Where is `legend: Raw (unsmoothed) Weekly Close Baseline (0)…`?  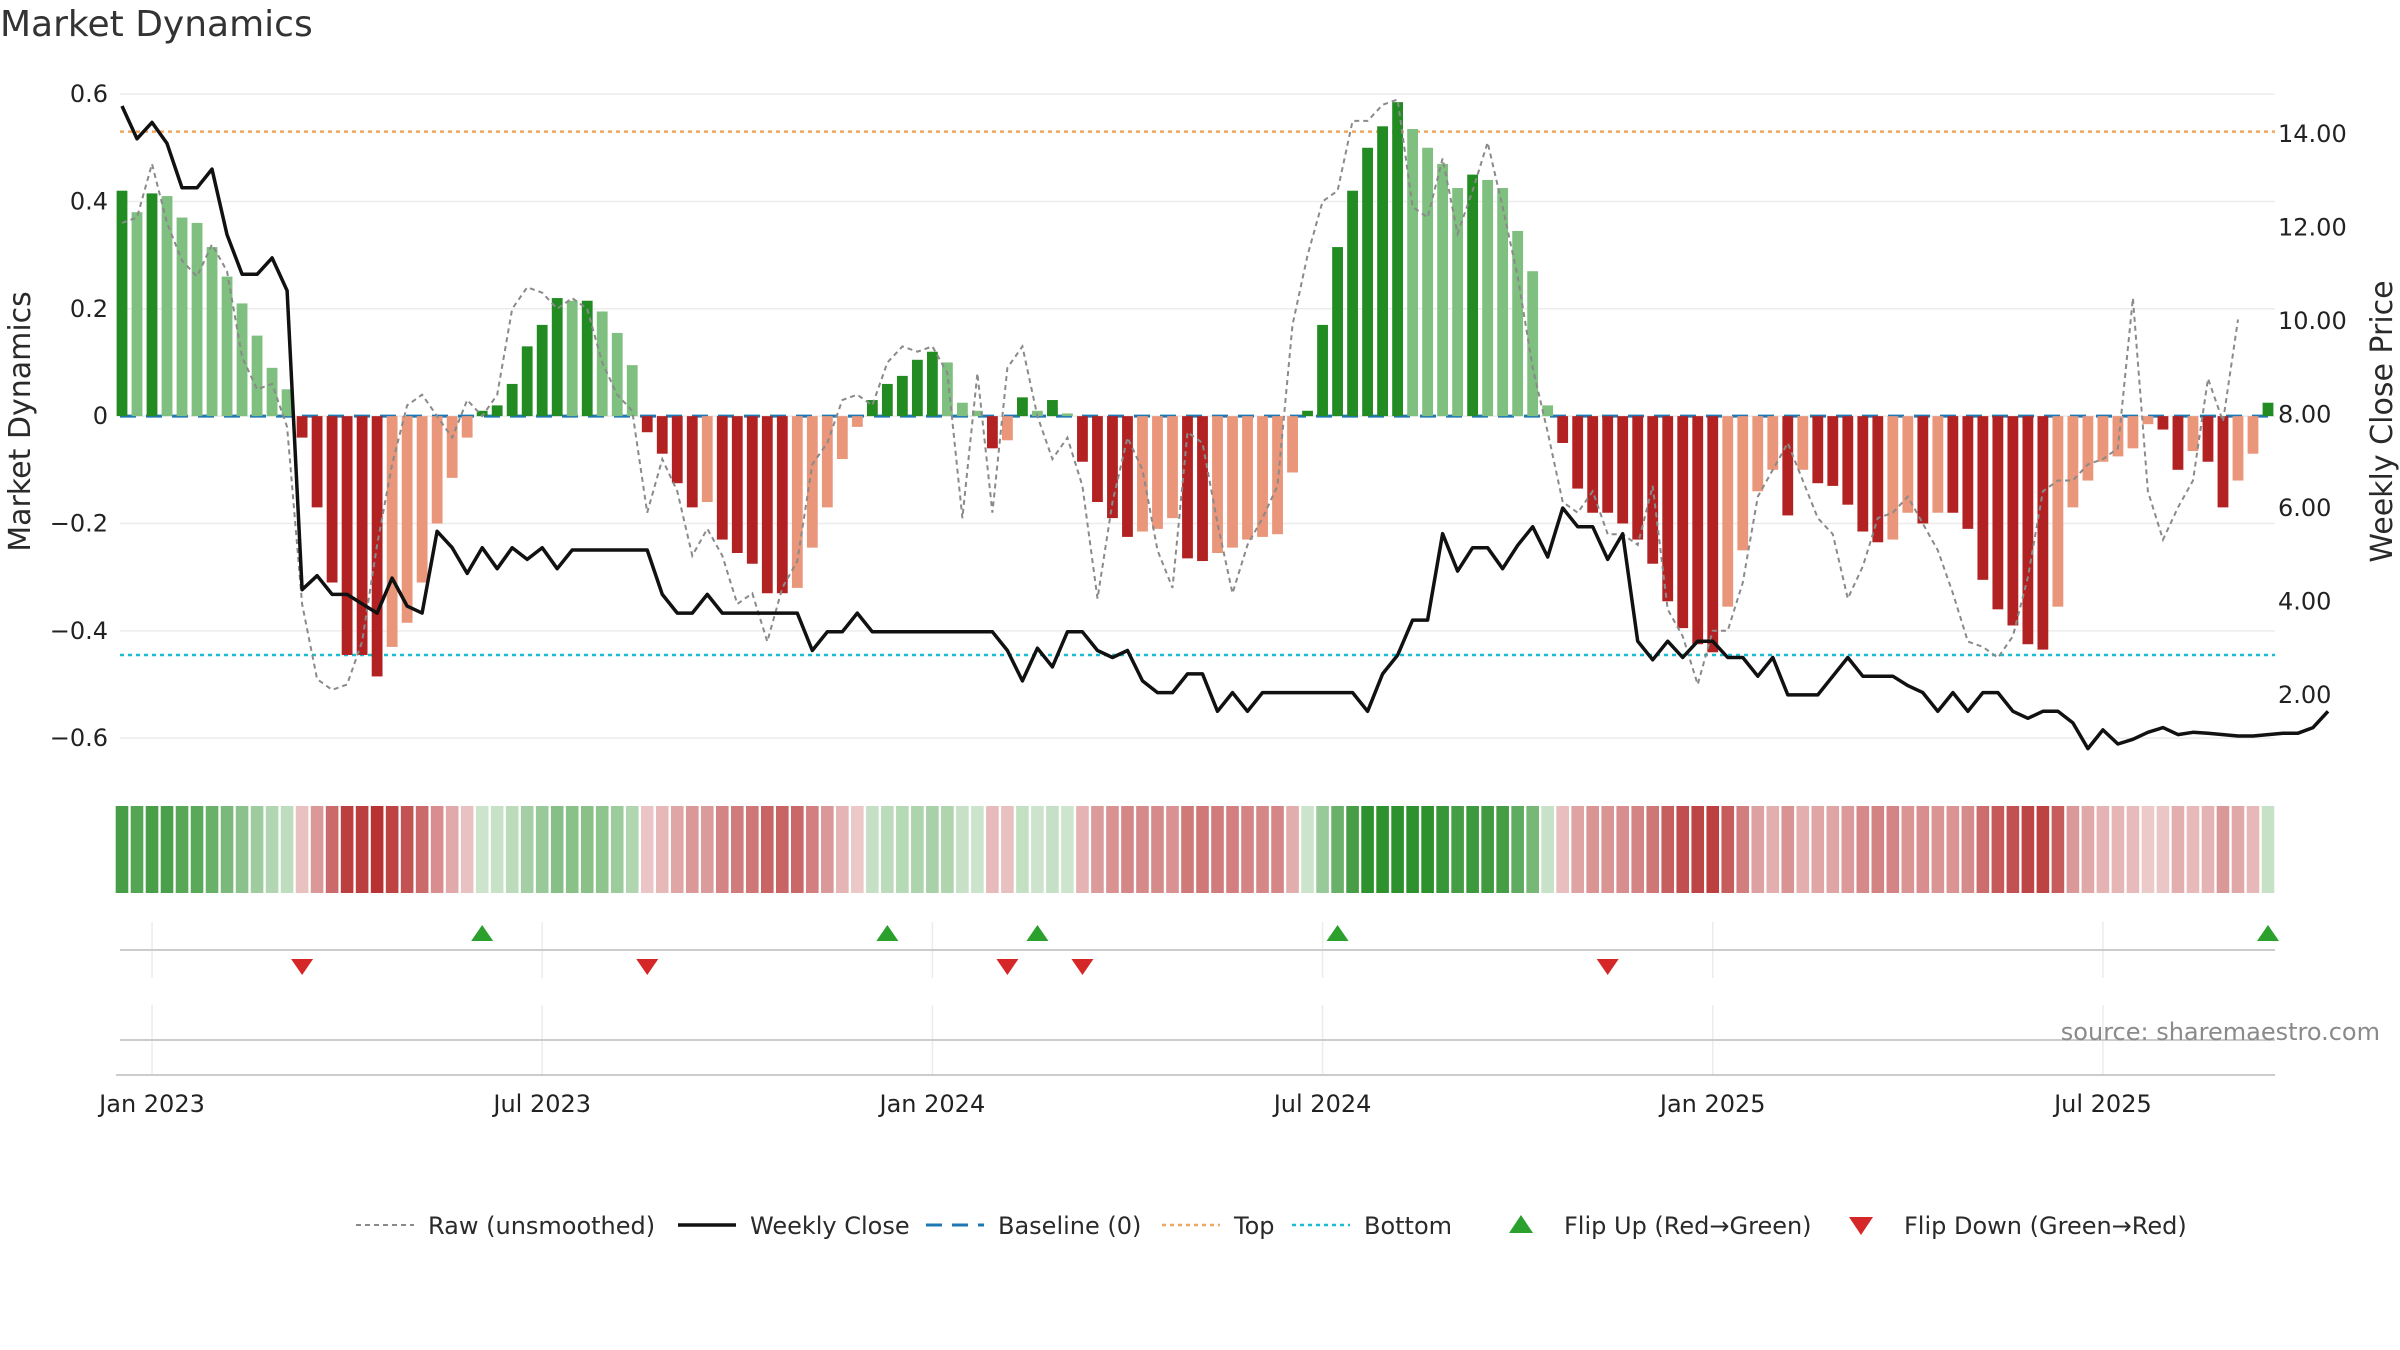
legend: Raw (unsmoothed) Weekly Close Baseline (0)… is located at coordinates (1271, 1226).